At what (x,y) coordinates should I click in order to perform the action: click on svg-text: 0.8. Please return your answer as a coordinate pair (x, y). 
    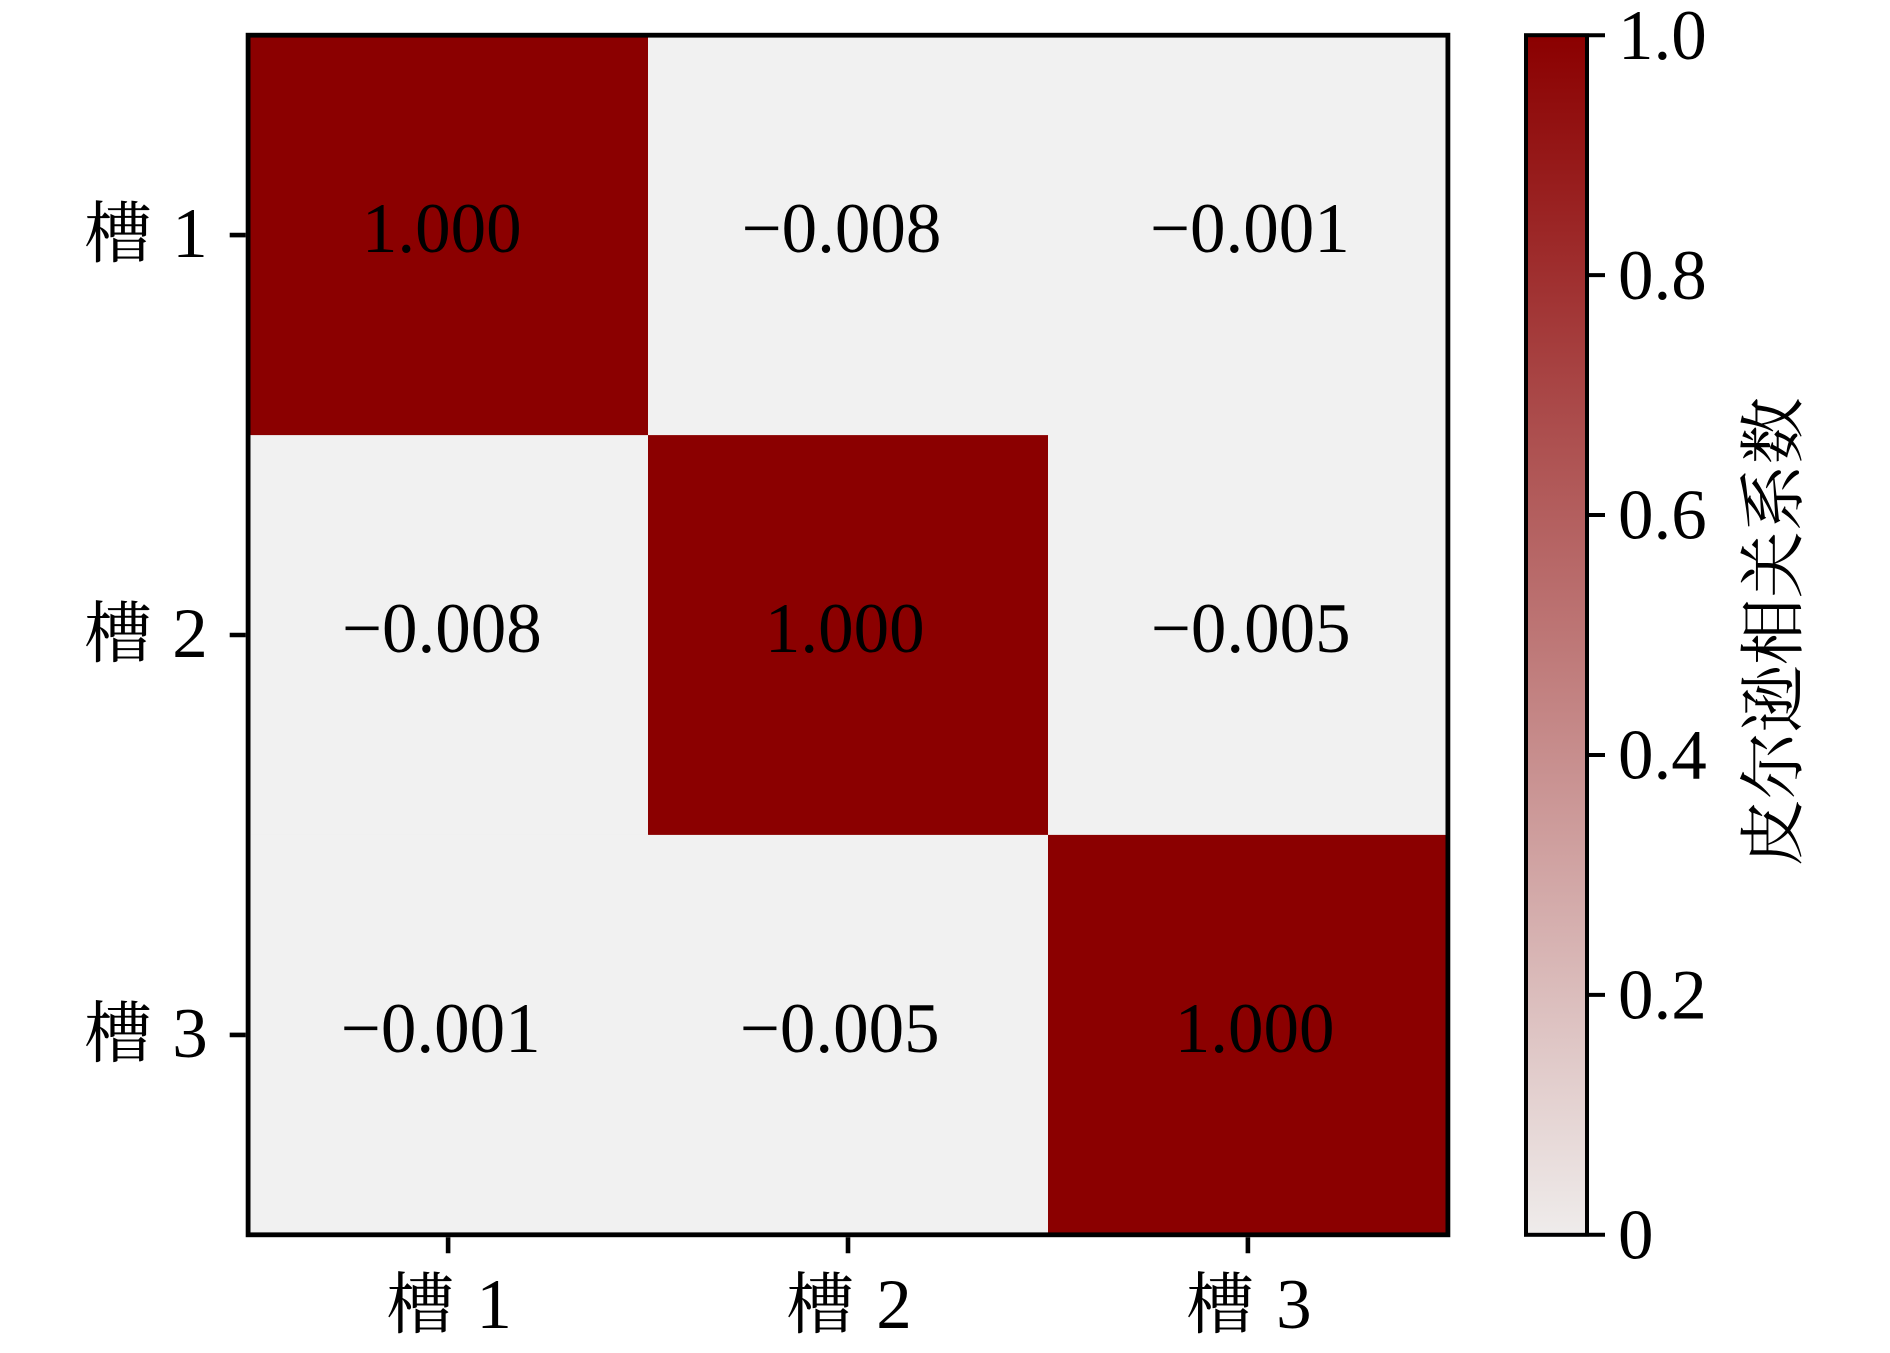
    Looking at the image, I should click on (1662, 276).